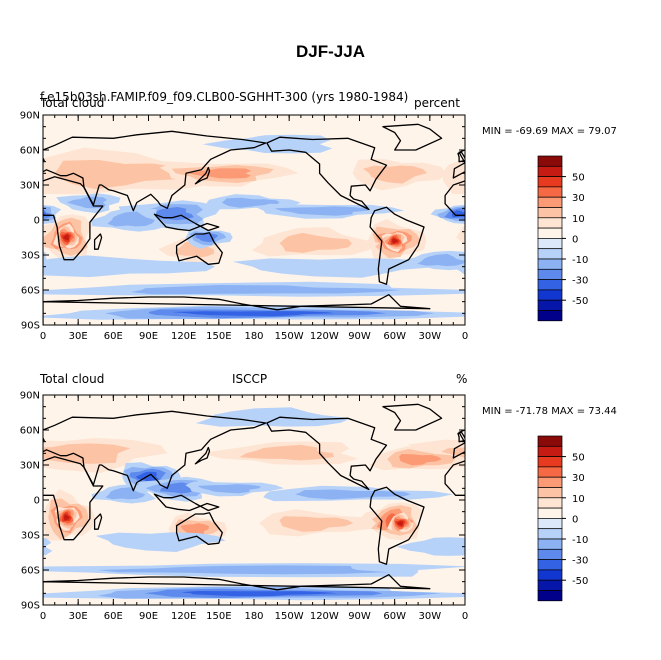 Image resolution: width=661 pixels, height=660 pixels. I want to click on lon-tick-label: 90E, so click(148, 616).